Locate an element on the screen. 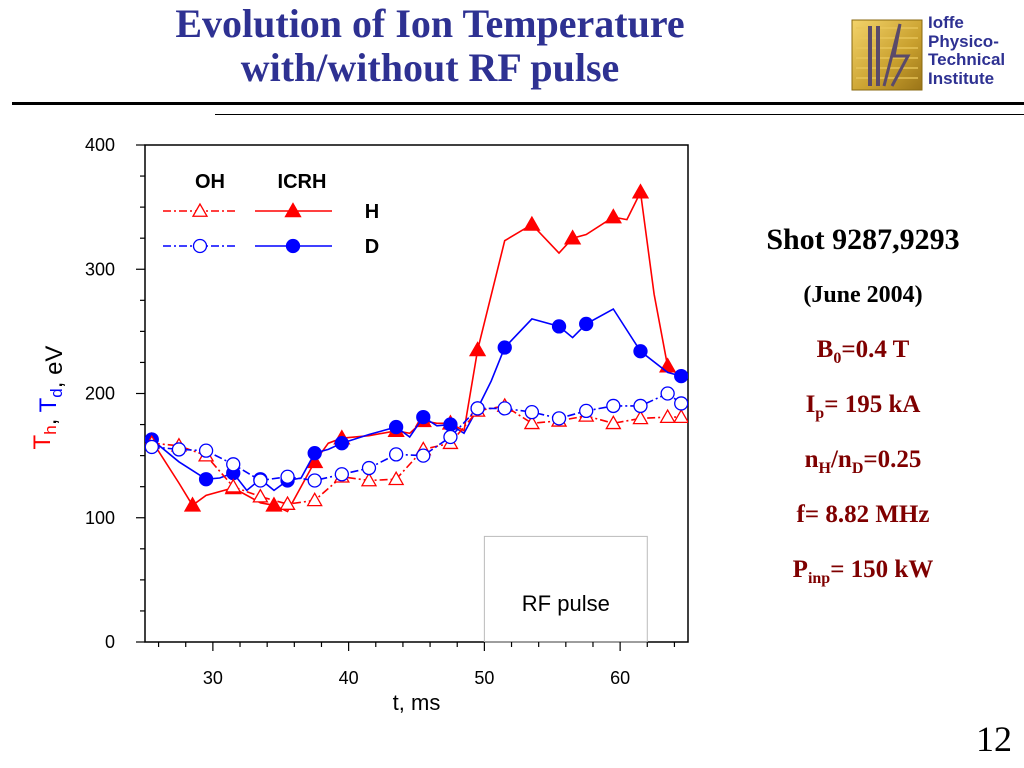 The height and width of the screenshot is (768, 1024). x-tick-label: 30 is located at coordinates (213, 678).